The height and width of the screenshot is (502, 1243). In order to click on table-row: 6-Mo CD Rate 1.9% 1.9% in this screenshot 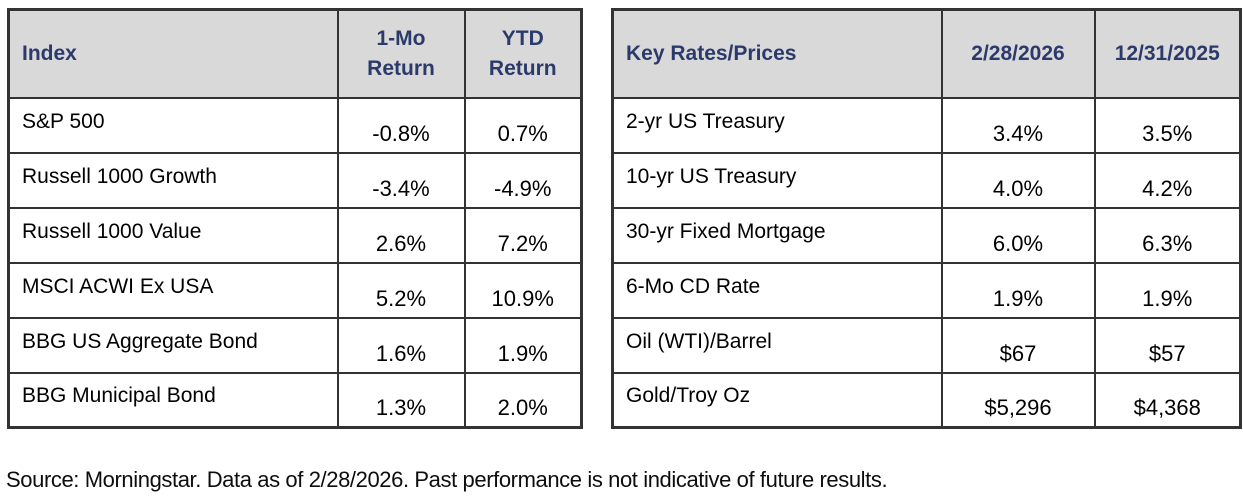, I will do `click(926, 290)`.